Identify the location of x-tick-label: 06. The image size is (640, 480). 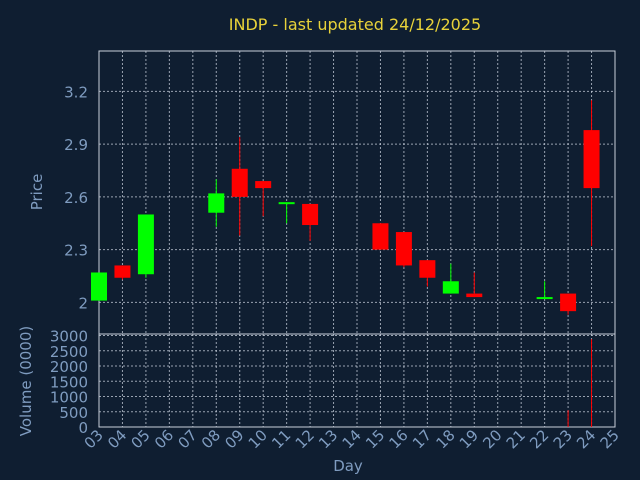
(164, 439).